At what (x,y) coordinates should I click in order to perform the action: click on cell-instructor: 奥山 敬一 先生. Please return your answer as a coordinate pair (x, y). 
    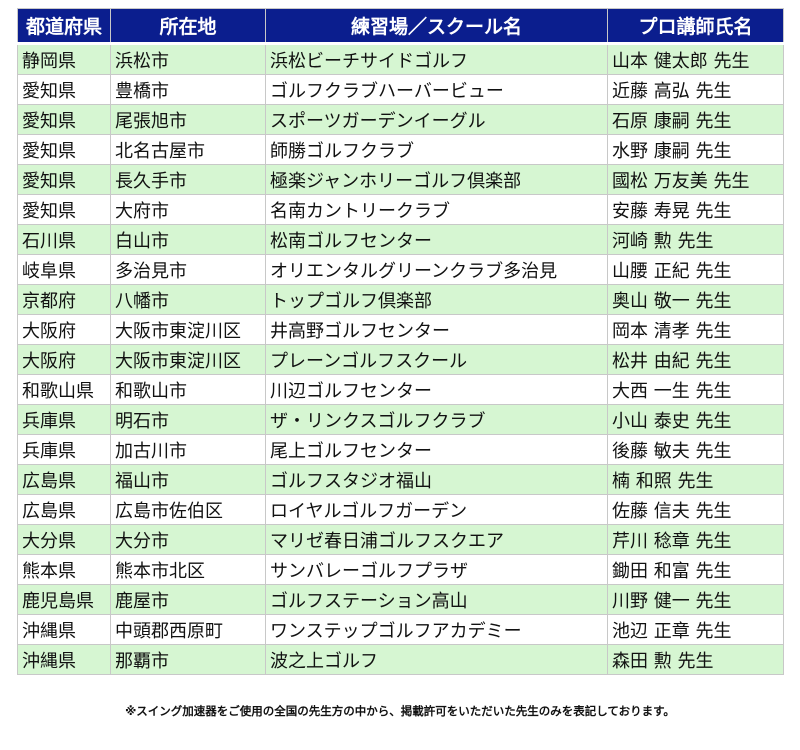
    Looking at the image, I should click on (695, 299).